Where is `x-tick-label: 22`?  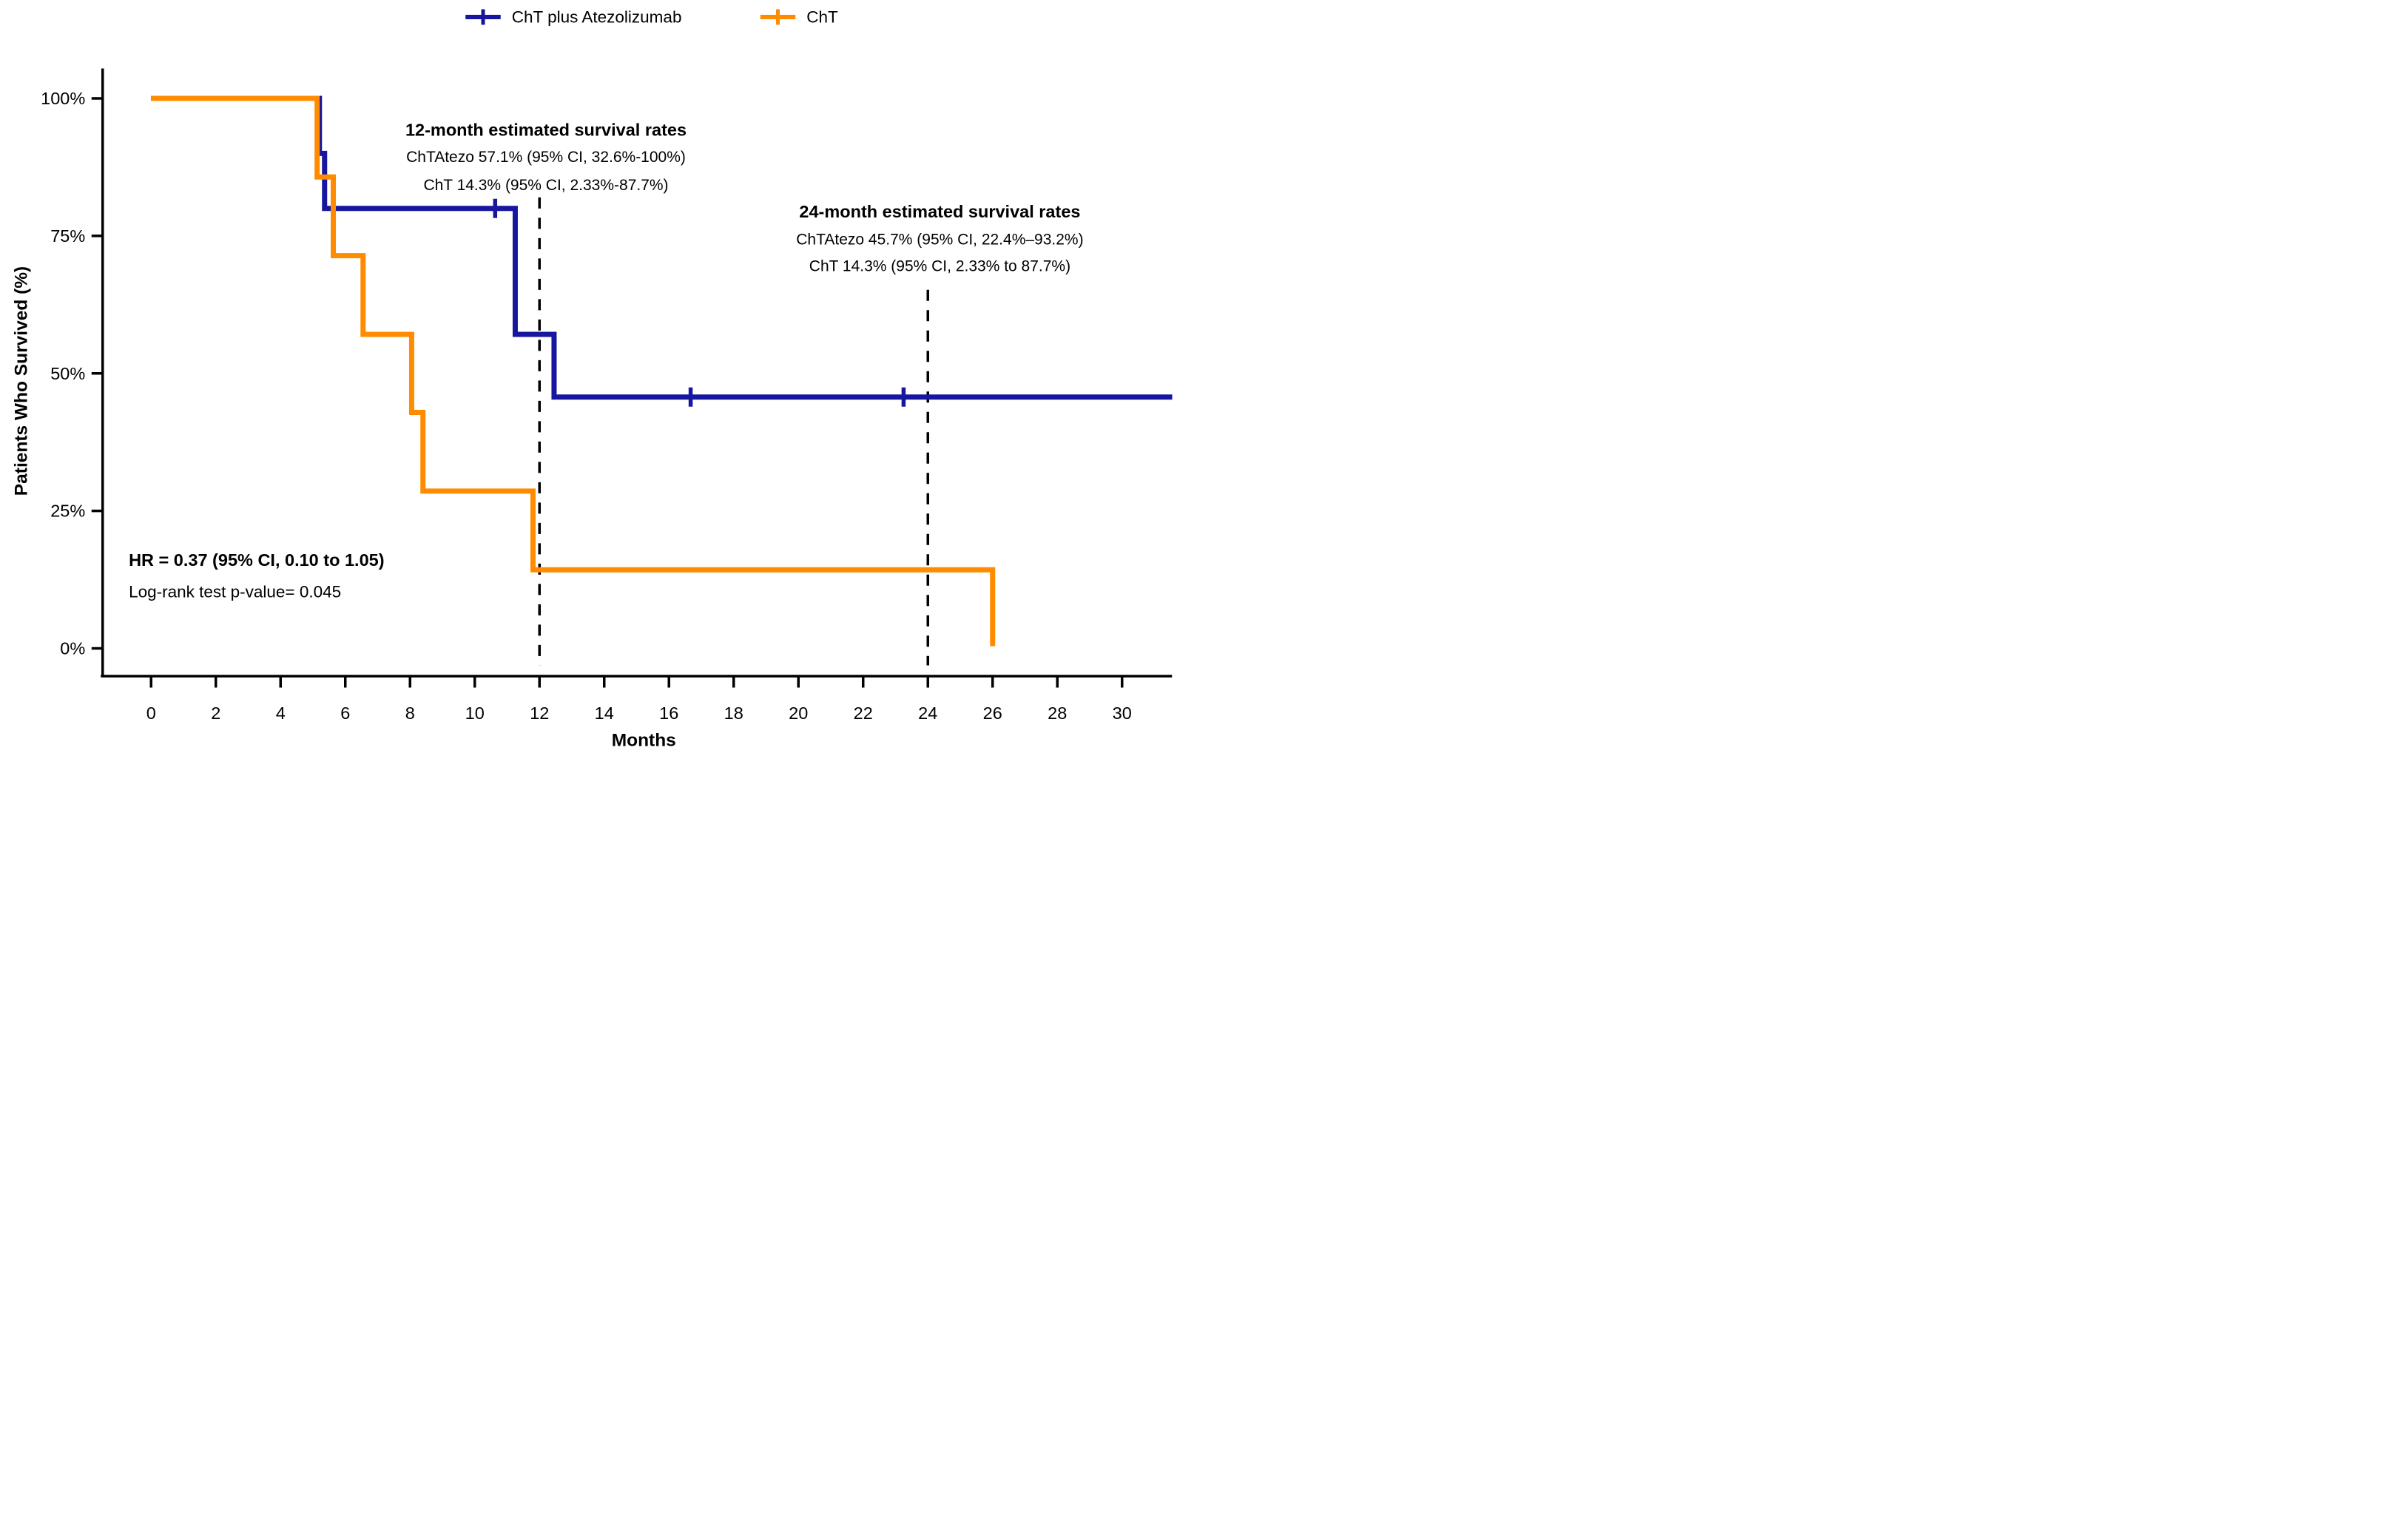 x-tick-label: 22 is located at coordinates (863, 713).